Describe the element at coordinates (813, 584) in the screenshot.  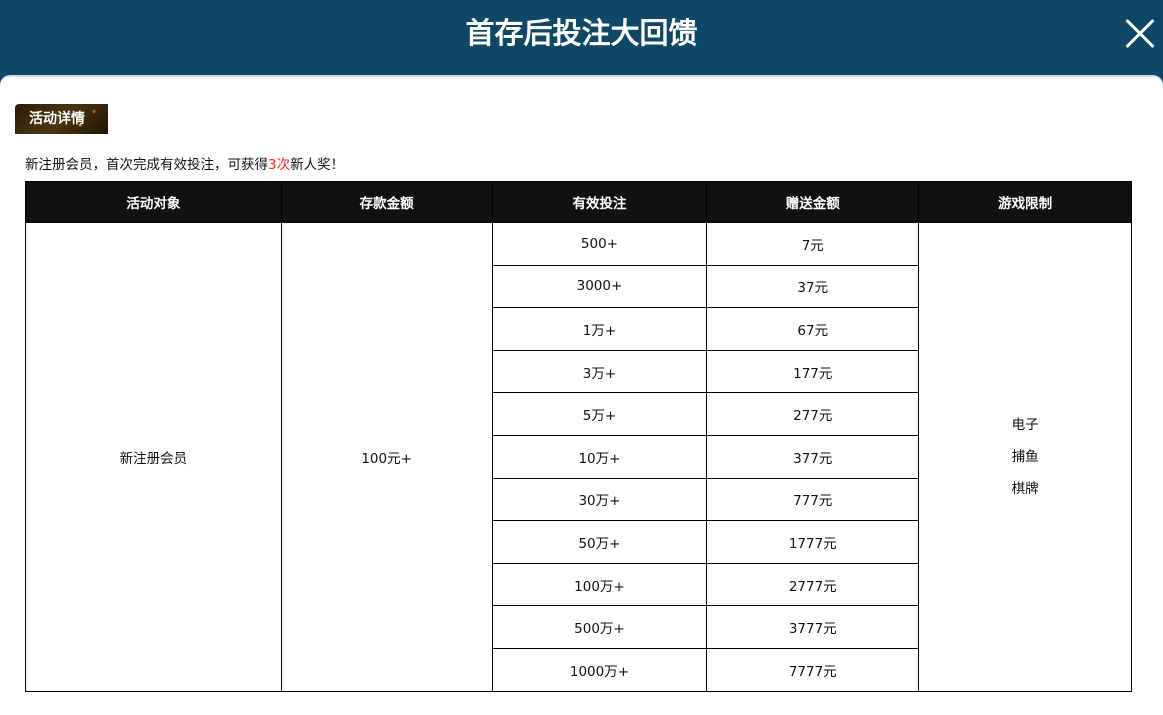
I see `bonus-cell: 2777元` at that location.